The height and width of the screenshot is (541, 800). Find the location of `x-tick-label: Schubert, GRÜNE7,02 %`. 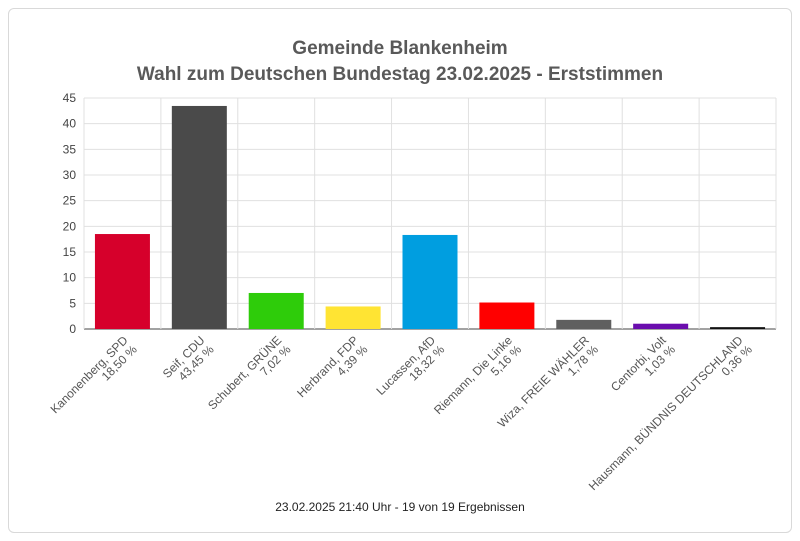

x-tick-label: Schubert, GRÜNE7,02 % is located at coordinates (249, 377).